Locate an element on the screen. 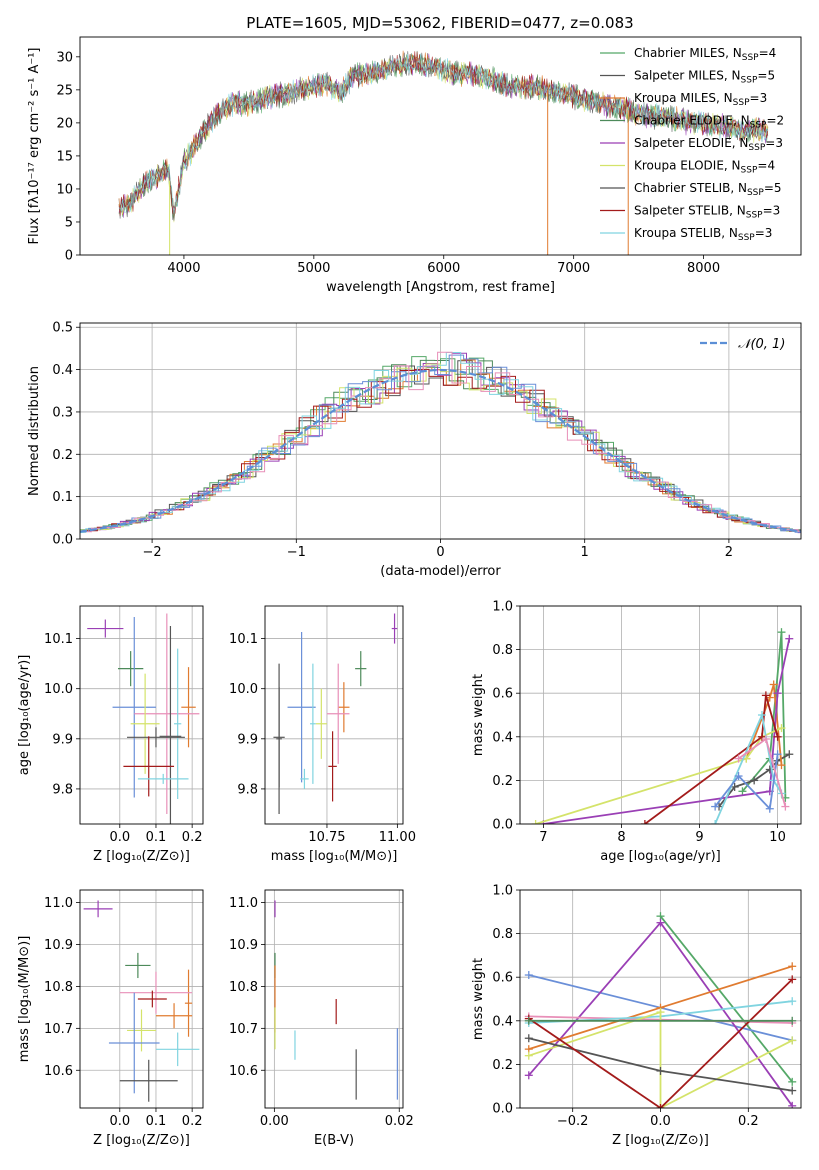 This screenshot has width=819, height=1170. y-tick-label: 15 is located at coordinates (64, 156).